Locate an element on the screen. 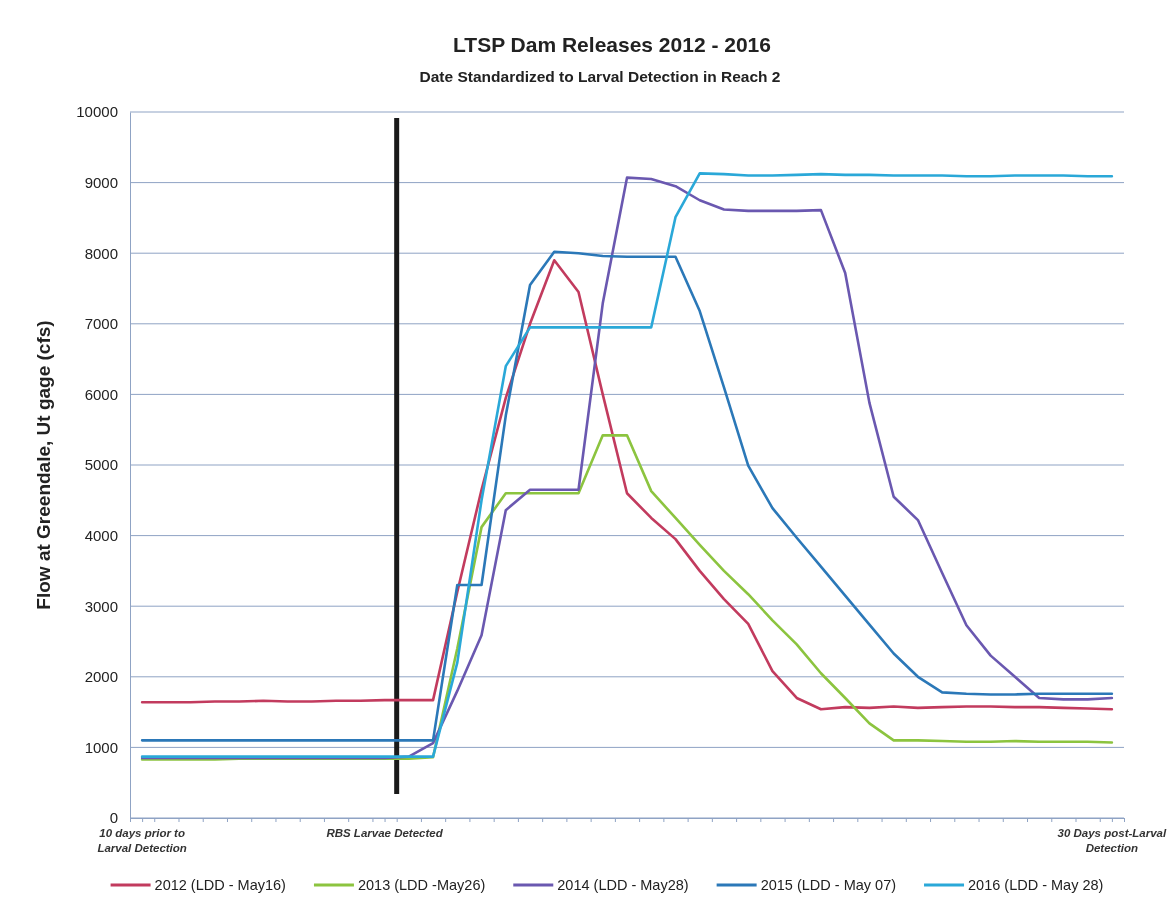  legend-label: 2013 (LDD -May26) is located at coordinates (421, 885).